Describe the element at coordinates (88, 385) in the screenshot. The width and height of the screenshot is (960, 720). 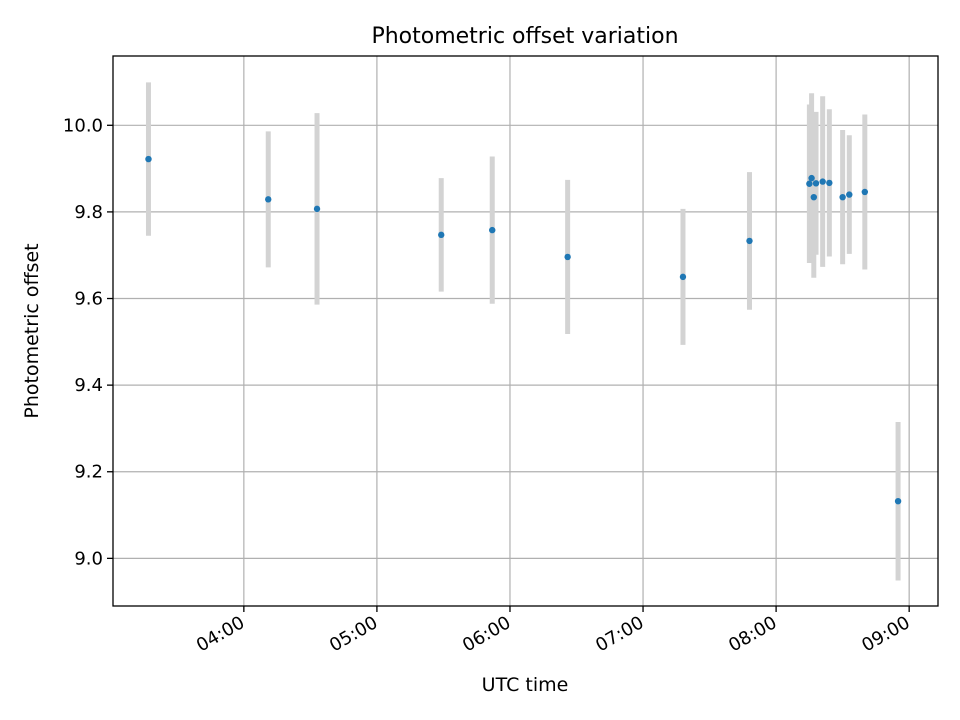
I see `y-tick-label: 9.4` at that location.